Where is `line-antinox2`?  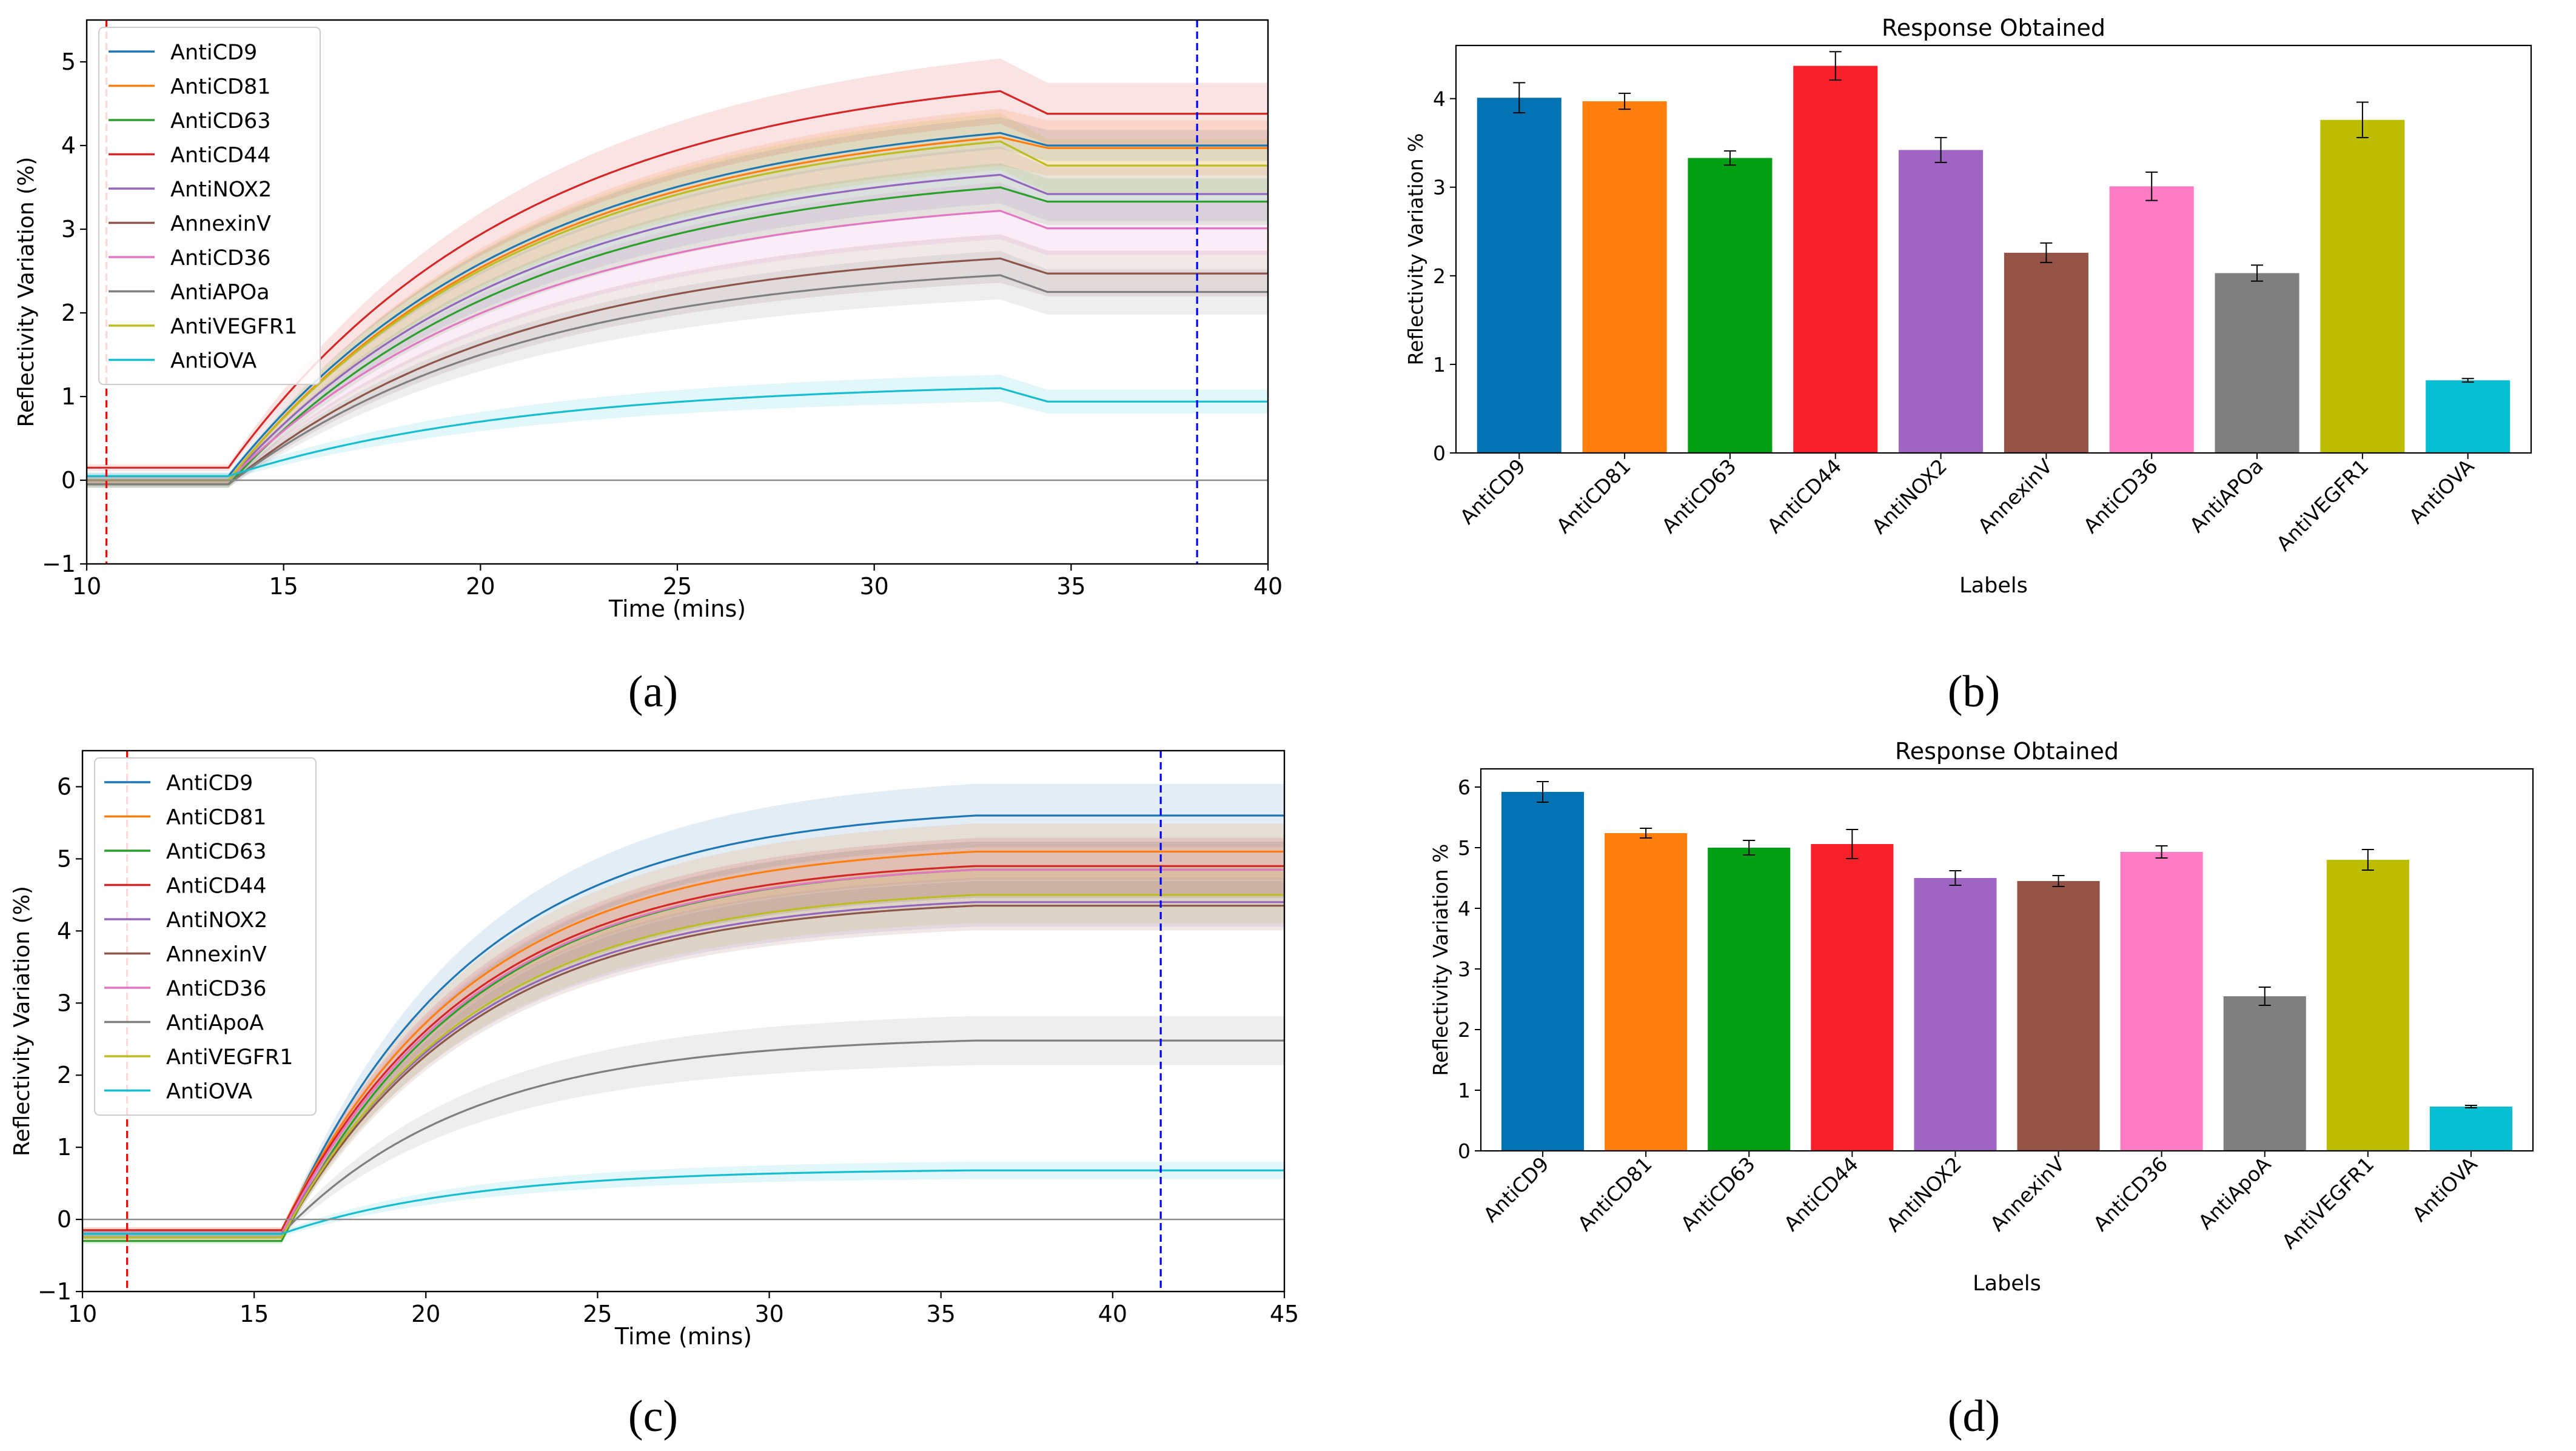
line-antinox2 is located at coordinates (677, 327).